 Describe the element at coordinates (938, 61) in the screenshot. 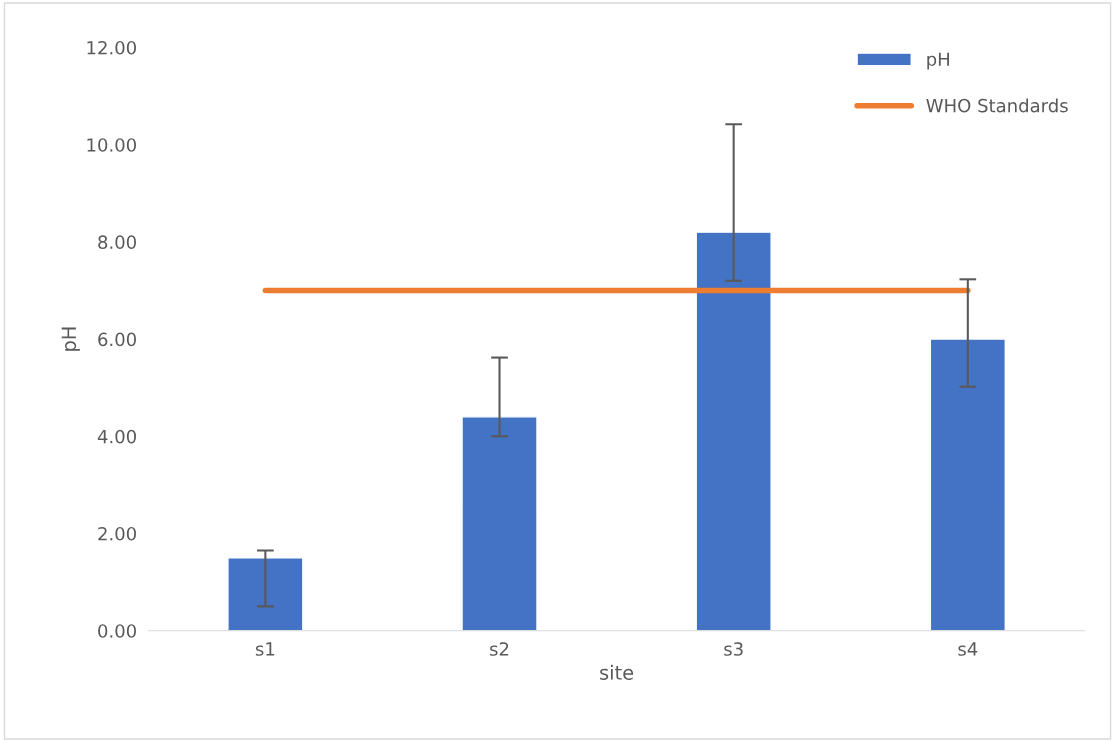

I see `legend-label: pH` at that location.